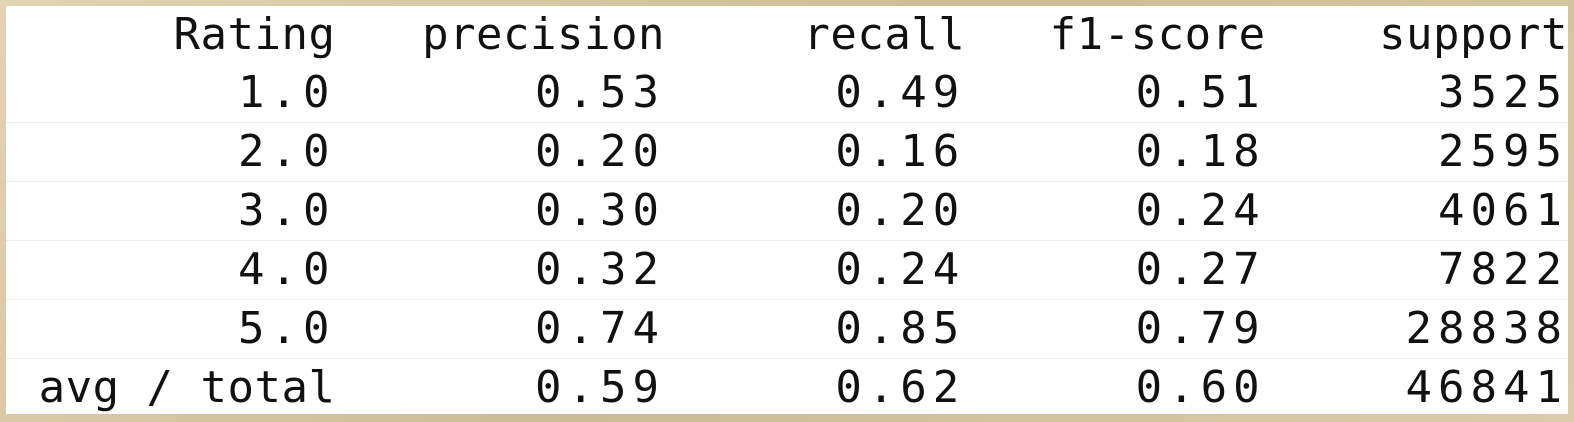 This screenshot has width=1574, height=422. Describe the element at coordinates (287, 210) in the screenshot. I see `rating-cell: 3.0` at that location.